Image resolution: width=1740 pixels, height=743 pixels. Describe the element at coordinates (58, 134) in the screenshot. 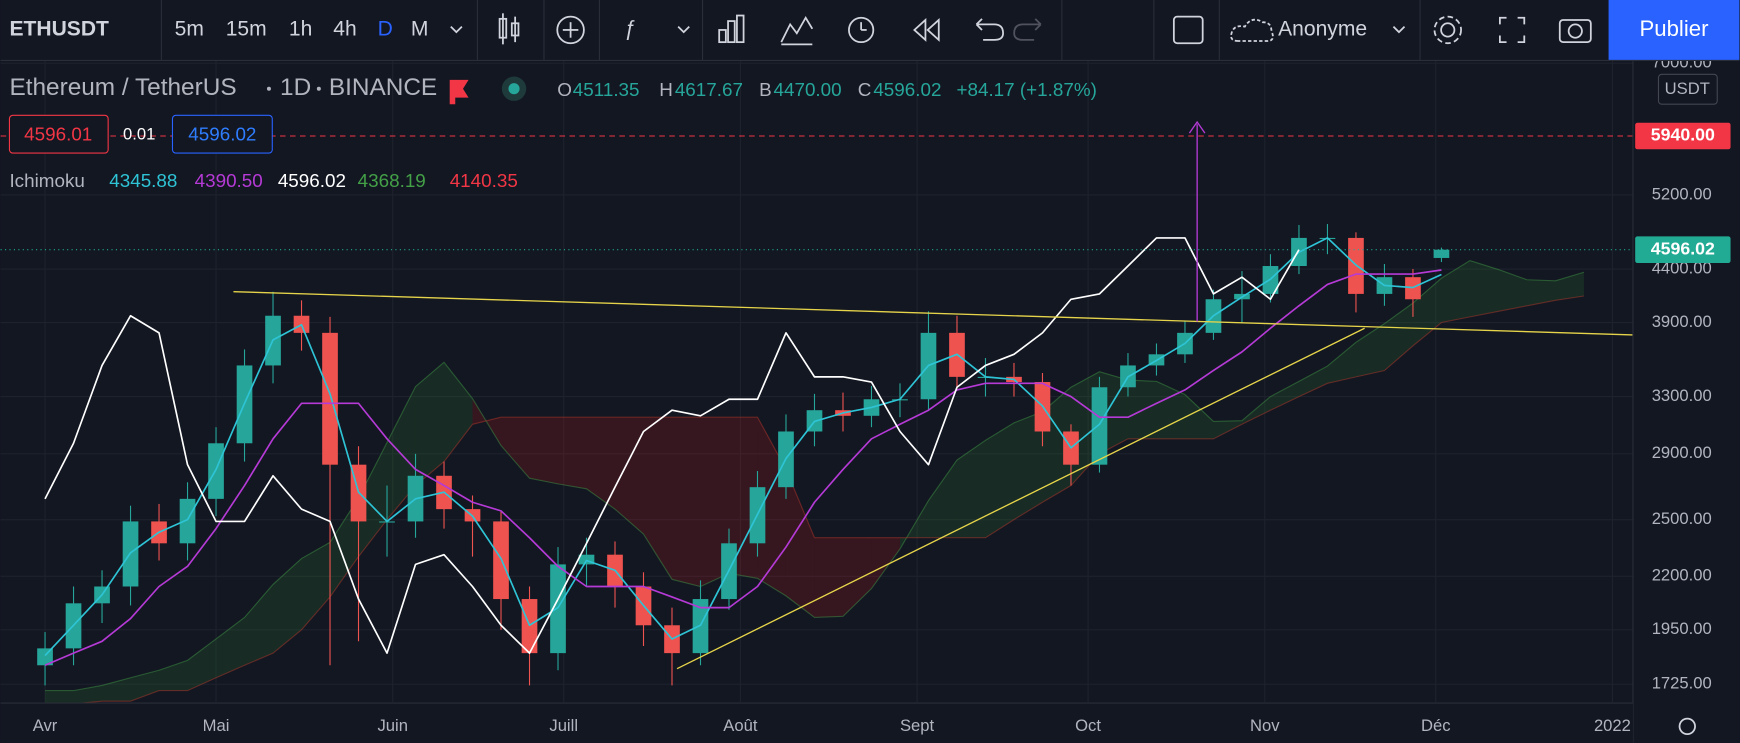

I see `sell-button` at that location.